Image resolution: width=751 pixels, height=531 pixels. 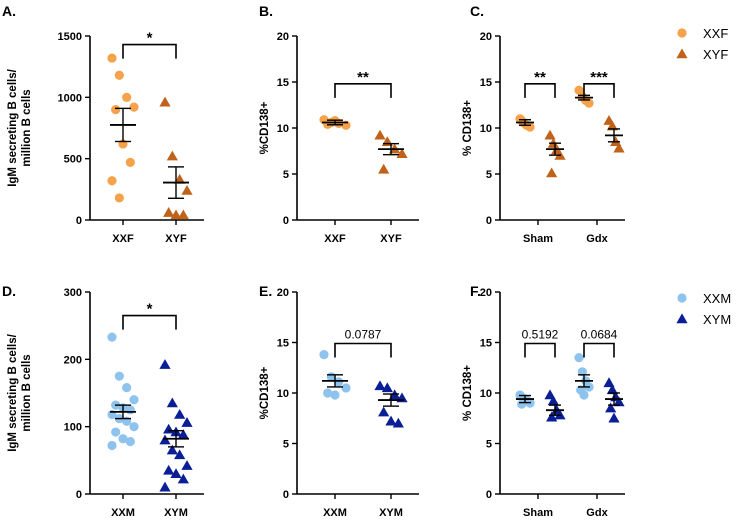 I want to click on y-axis-label: IgM secreting B cells/million B cells, so click(x=20, y=127).